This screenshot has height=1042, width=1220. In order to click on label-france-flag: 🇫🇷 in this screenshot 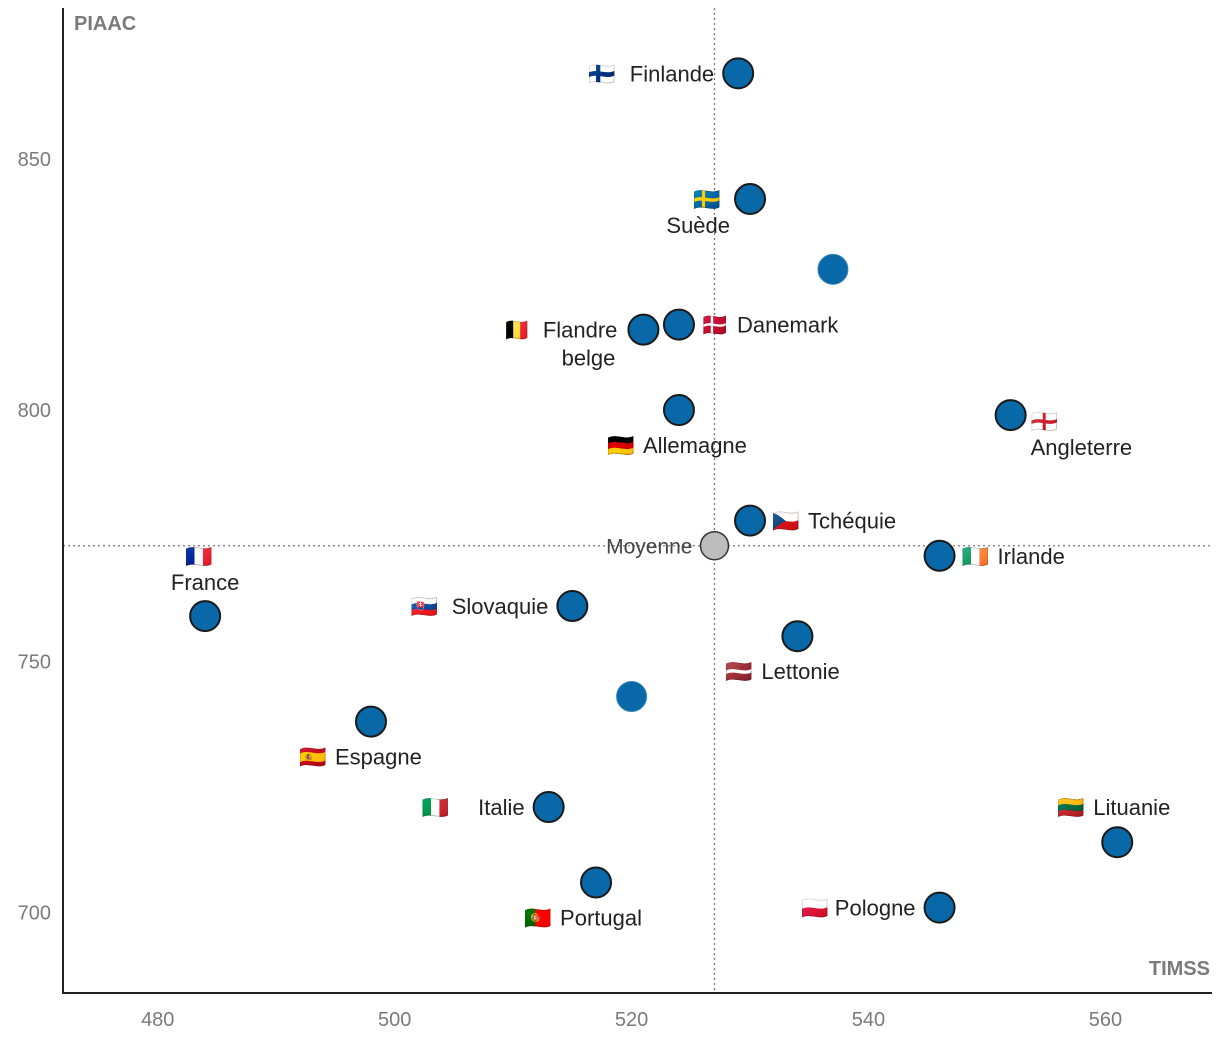, I will do `click(198, 556)`.